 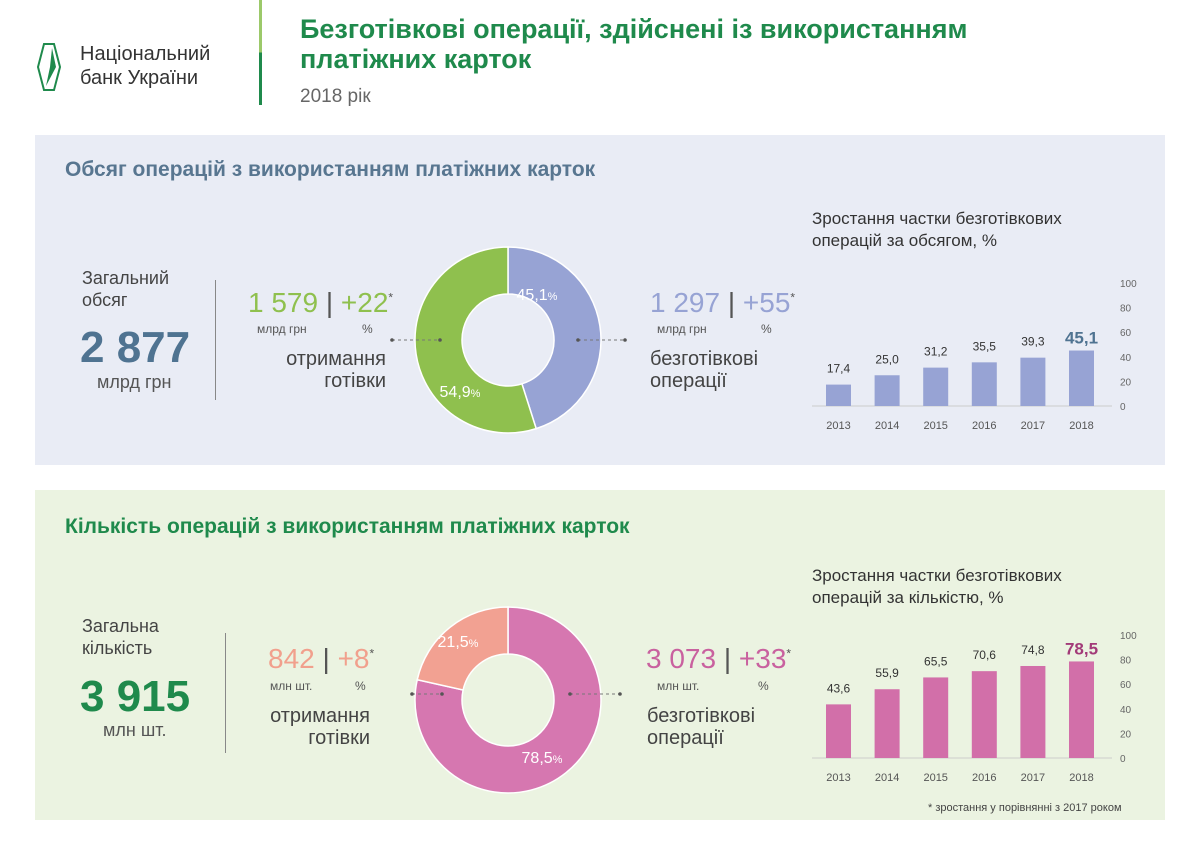 I want to click on cash-unit: млрд грн, so click(x=282, y=329).